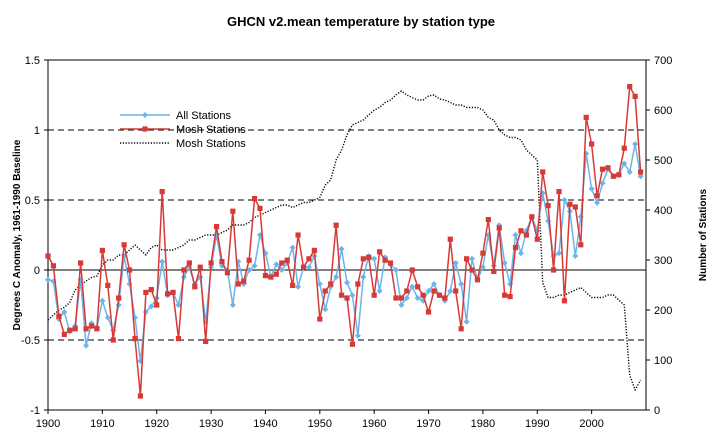 Image resolution: width=722 pixels, height=445 pixels. I want to click on x-tick-10: 2000, so click(591, 424).